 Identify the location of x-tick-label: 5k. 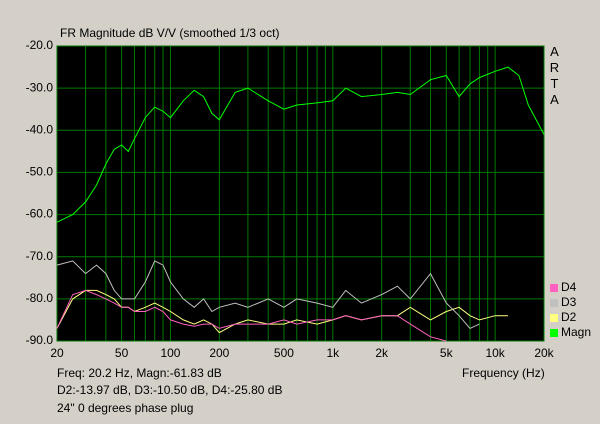
(447, 353).